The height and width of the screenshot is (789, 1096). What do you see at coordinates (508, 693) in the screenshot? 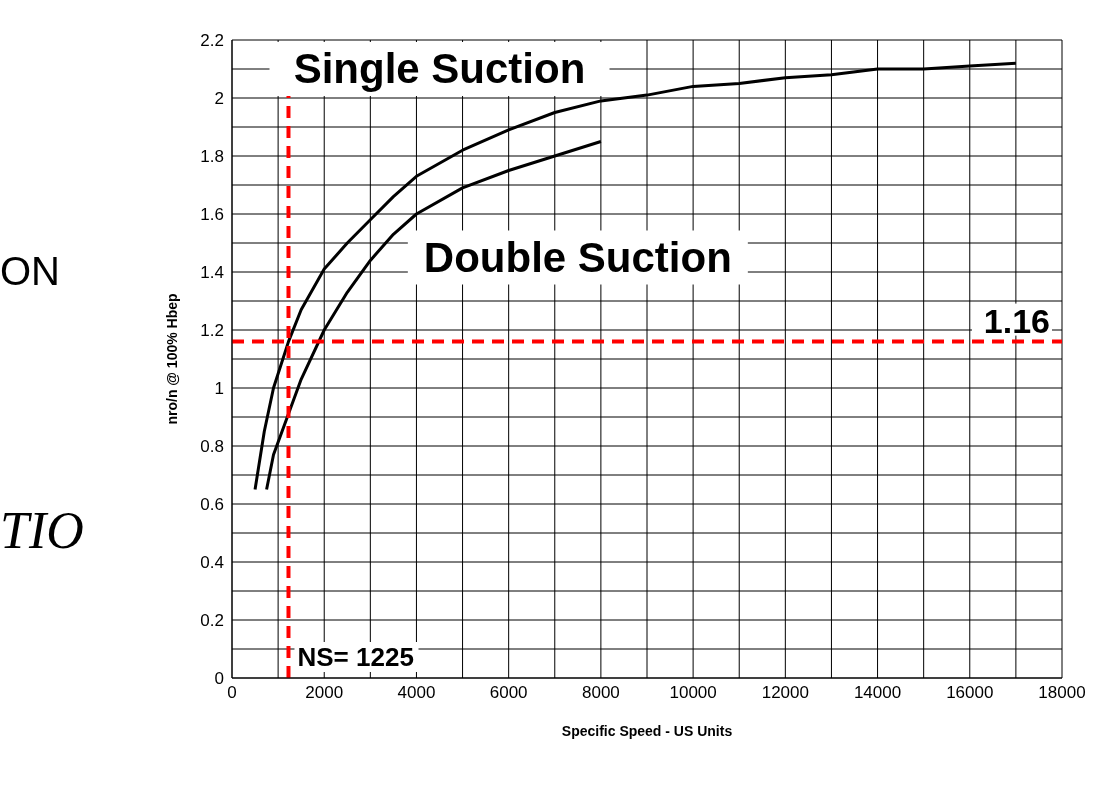
I see `x-tick-label: 6000` at bounding box center [508, 693].